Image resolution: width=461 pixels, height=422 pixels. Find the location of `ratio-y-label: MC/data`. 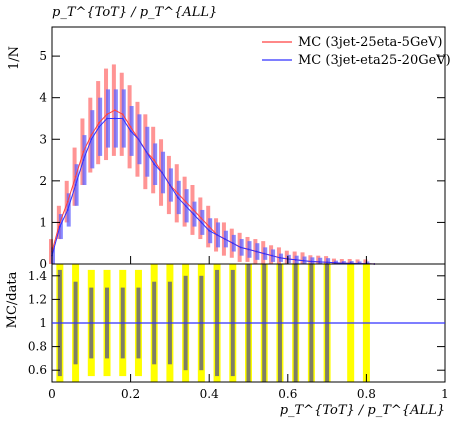

ratio-y-label: MC/data is located at coordinates (12, 299).